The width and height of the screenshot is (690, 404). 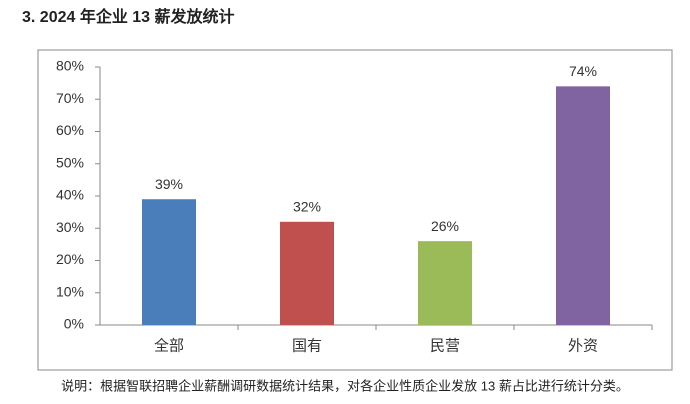 What do you see at coordinates (583, 345) in the screenshot?
I see `x-tick-label: 外资` at bounding box center [583, 345].